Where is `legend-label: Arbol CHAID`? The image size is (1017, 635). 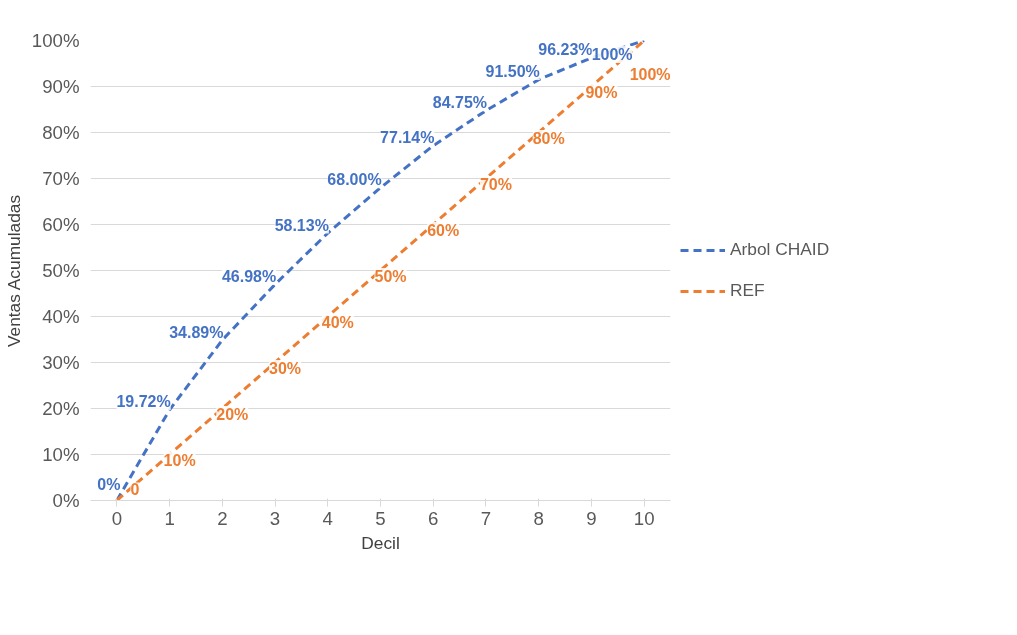
legend-label: Arbol CHAID is located at coordinates (780, 249).